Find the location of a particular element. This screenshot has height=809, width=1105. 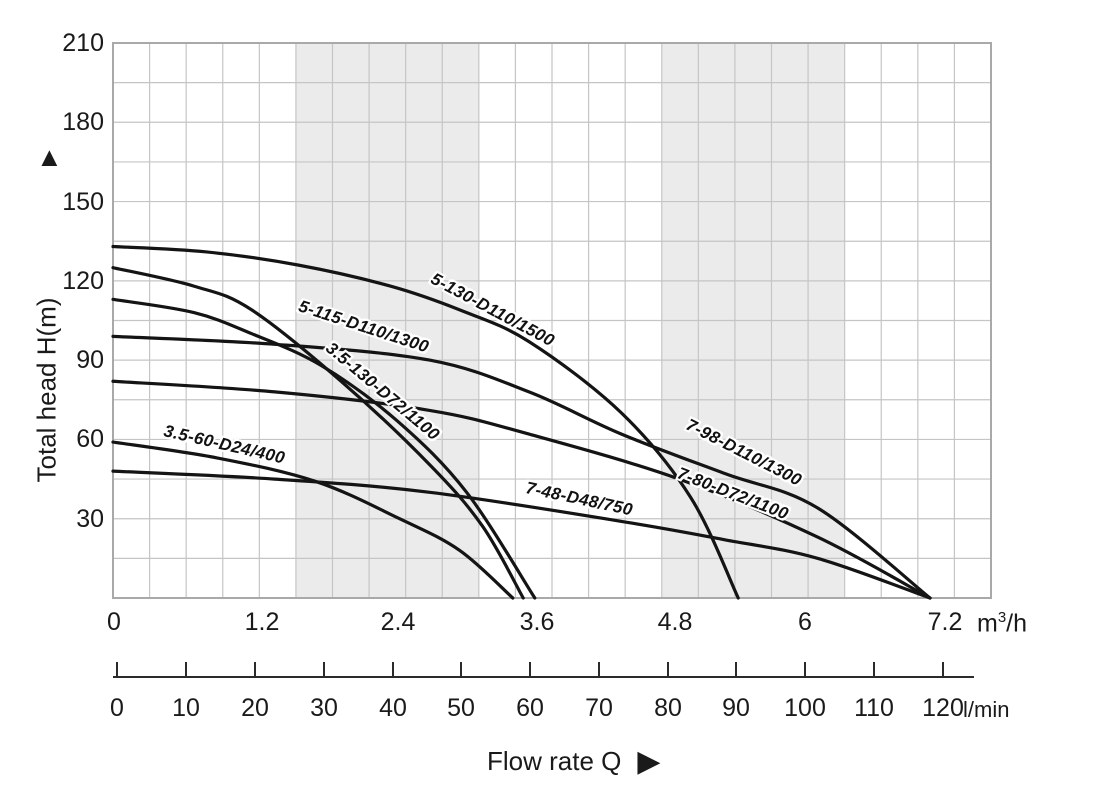

y-tick-label-120: 120 is located at coordinates (83, 280).